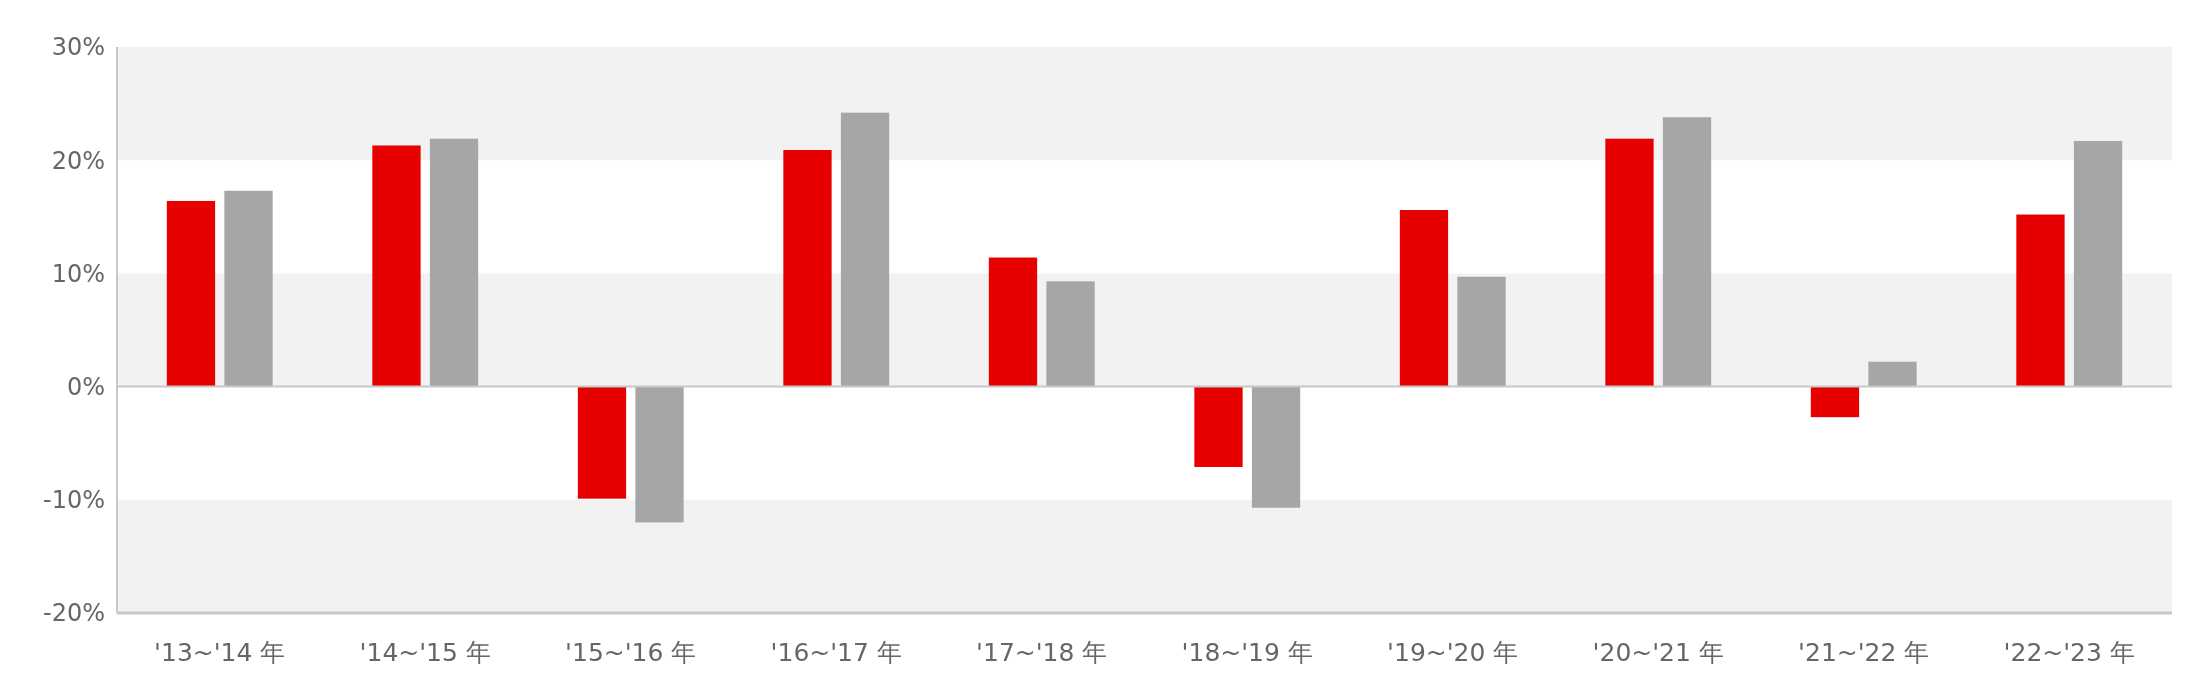  I want to click on y-tick-label: 0%, so click(85, 387).